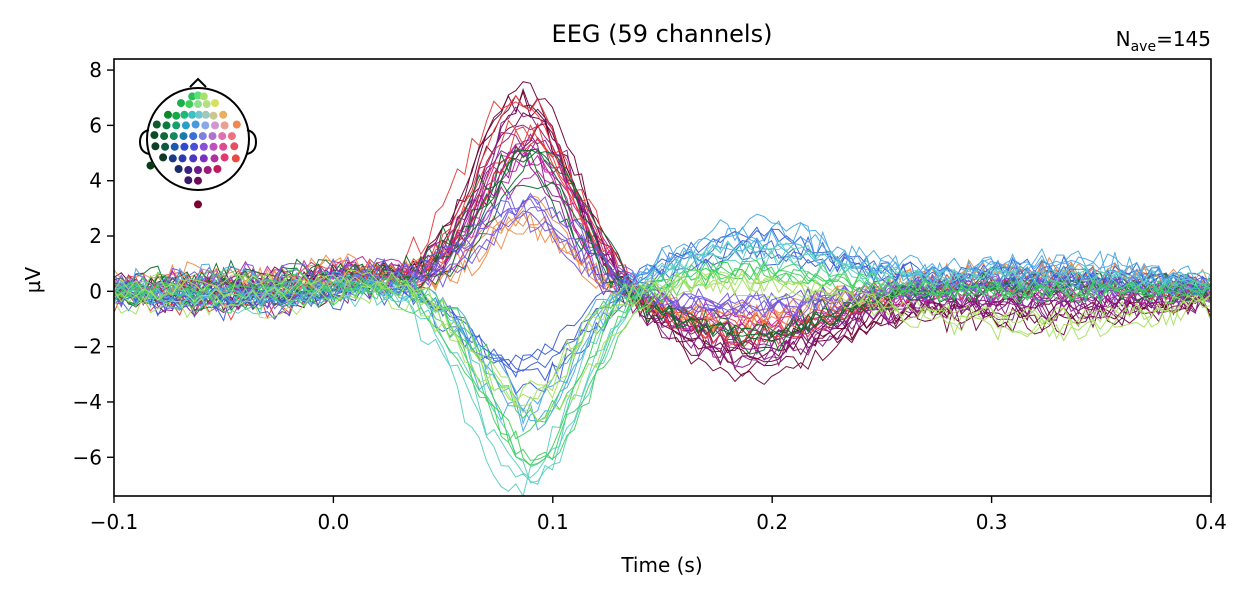  I want to click on x-tick-label: 0.0, so click(333, 522).